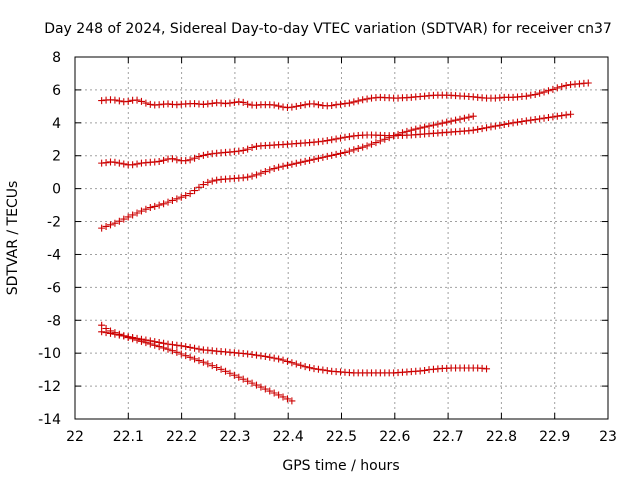  What do you see at coordinates (554, 437) in the screenshot?
I see `x-tick-label: 22.9` at bounding box center [554, 437].